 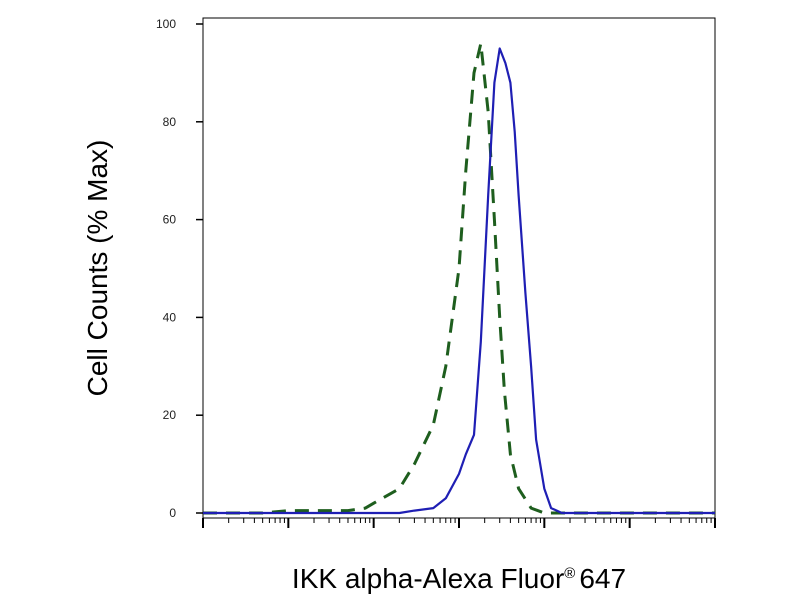 What do you see at coordinates (170, 415) in the screenshot?
I see `y-tick-label: 20` at bounding box center [170, 415].